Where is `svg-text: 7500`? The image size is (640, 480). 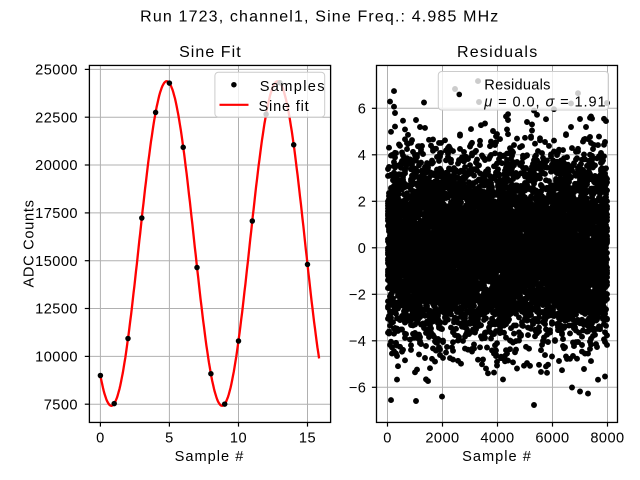 svg-text: 7500 is located at coordinates (61, 405).